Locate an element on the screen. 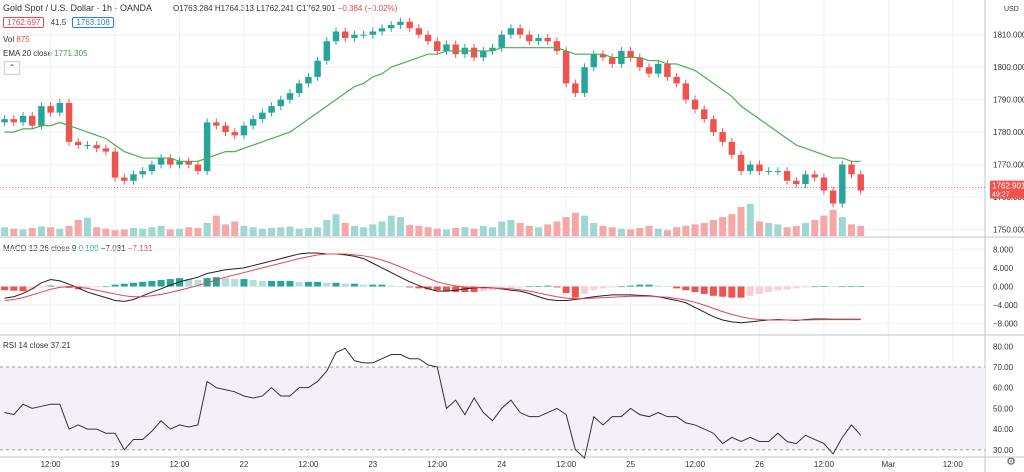 The height and width of the screenshot is (472, 1024). macd-signal-value: −7.131 is located at coordinates (140, 248).